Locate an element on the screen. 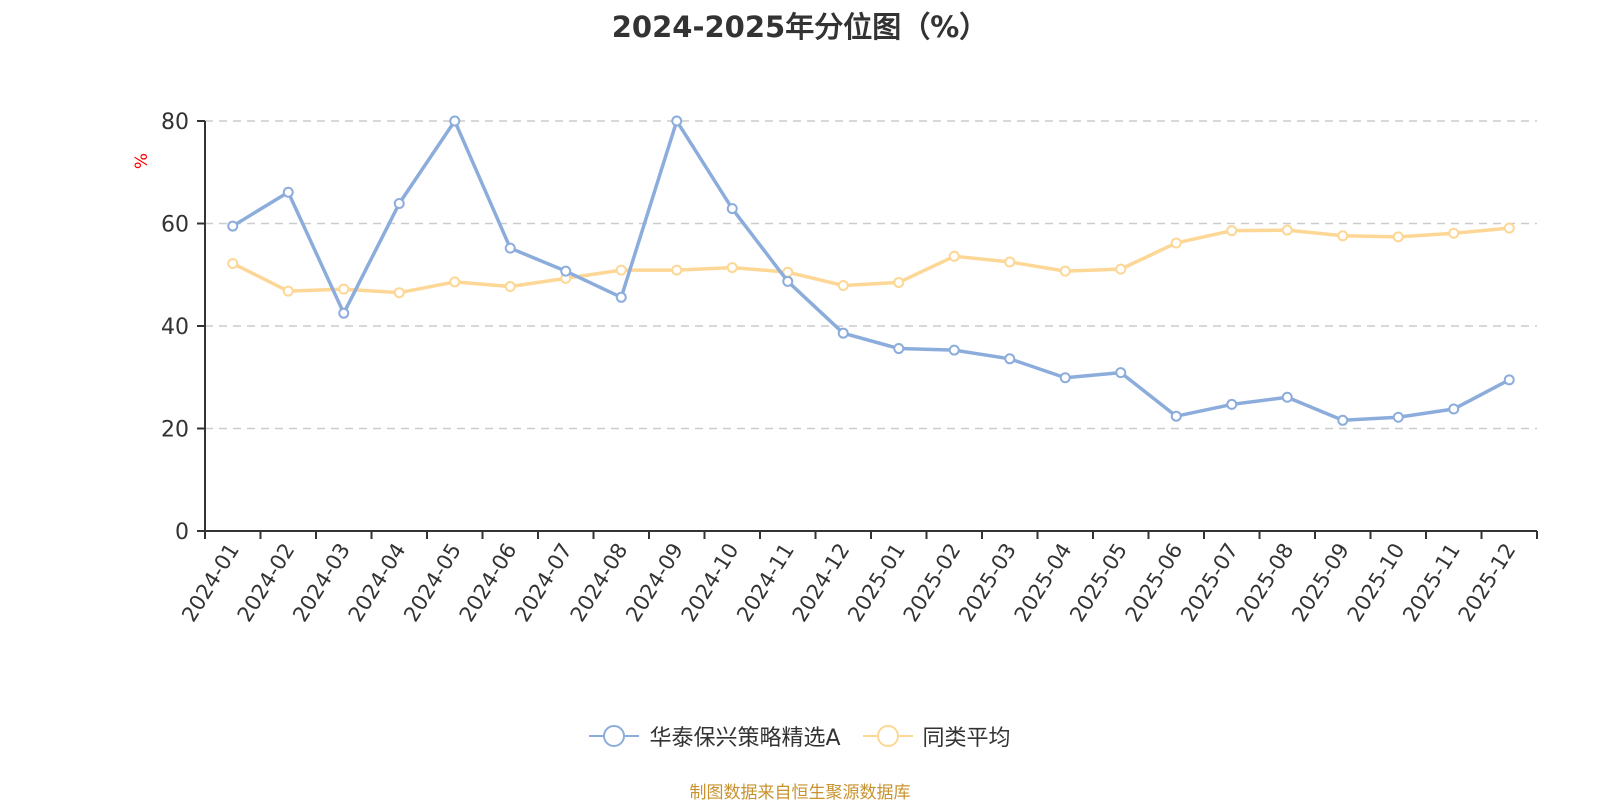 The height and width of the screenshot is (803, 1600). y-tick-label: 0 is located at coordinates (182, 532).